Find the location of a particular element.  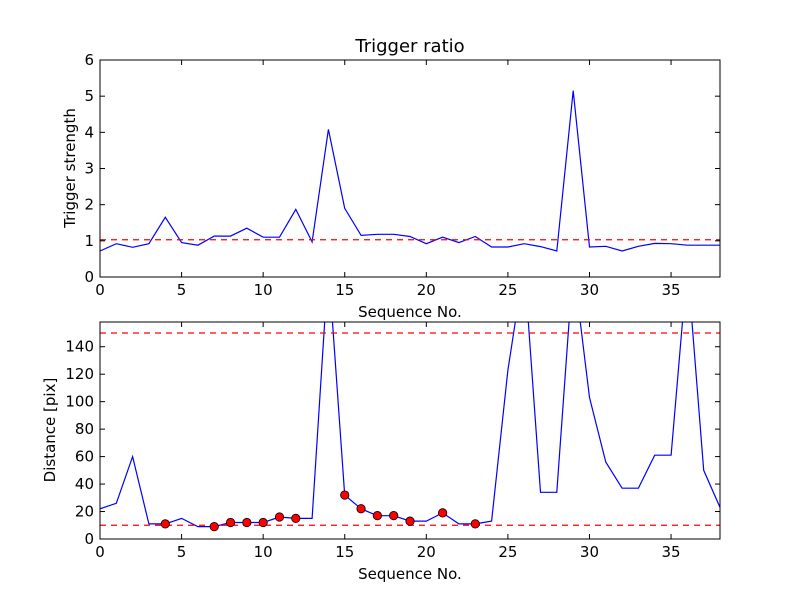

y-axis-label: Trigger strength is located at coordinates (70, 168).